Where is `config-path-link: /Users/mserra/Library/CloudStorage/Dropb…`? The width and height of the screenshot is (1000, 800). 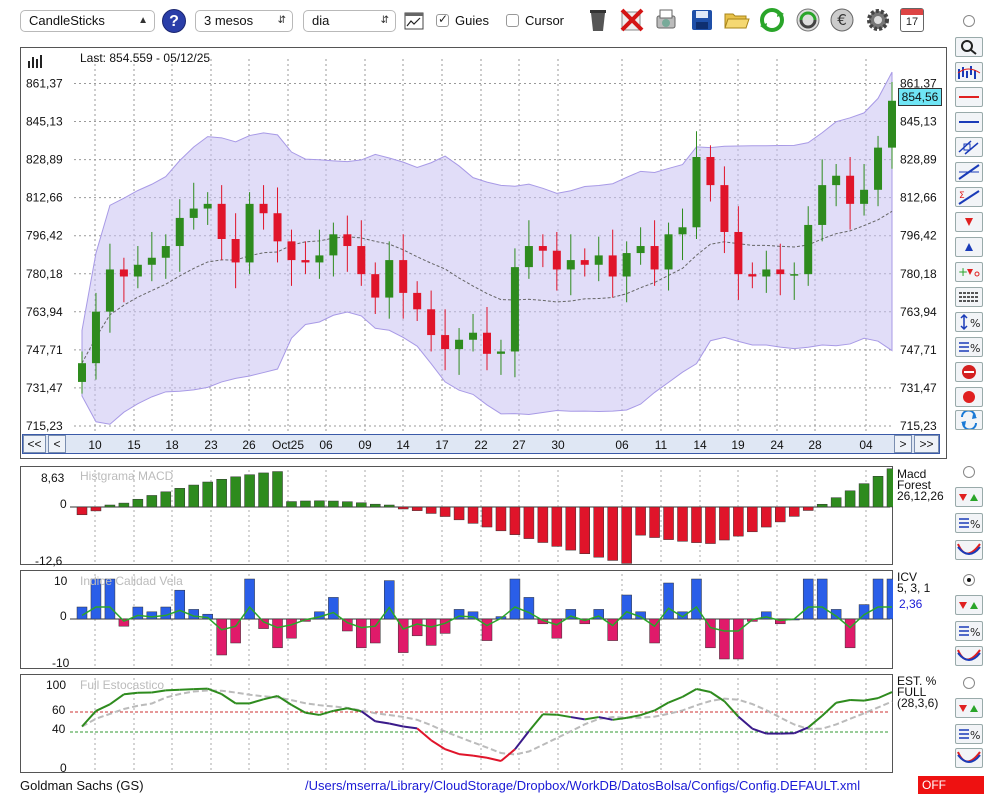
config-path-link: /Users/mserra/Library/CloudStorage/Dropb… is located at coordinates (583, 785).